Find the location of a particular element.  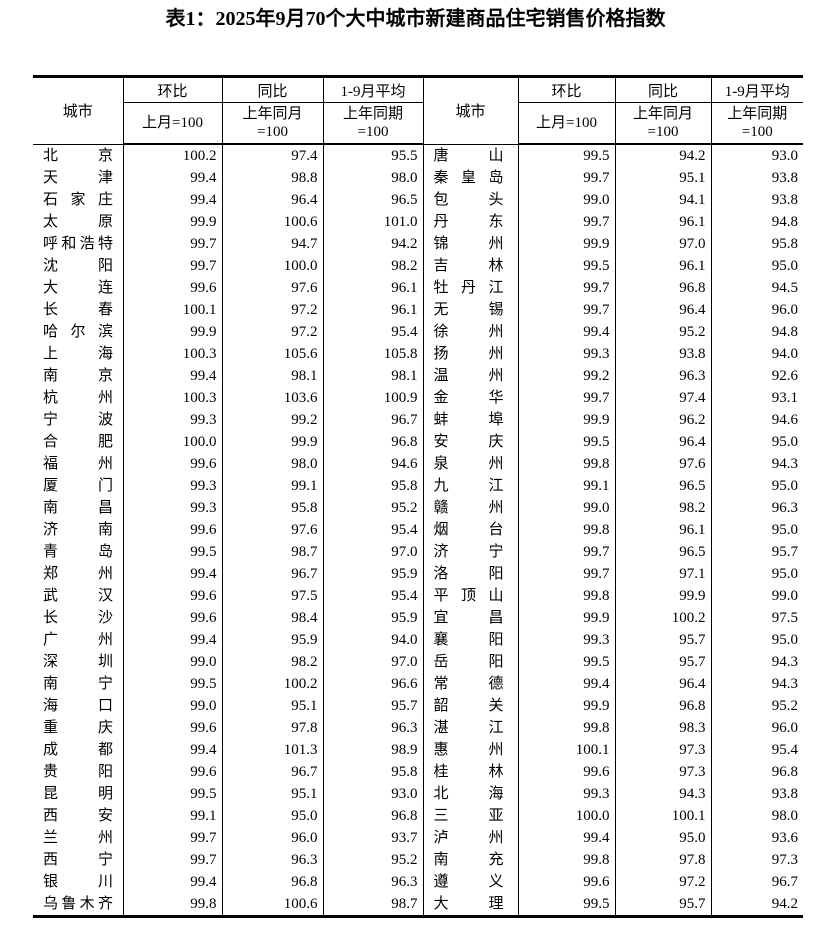

avg-value-left: 98.0 is located at coordinates (373, 178).